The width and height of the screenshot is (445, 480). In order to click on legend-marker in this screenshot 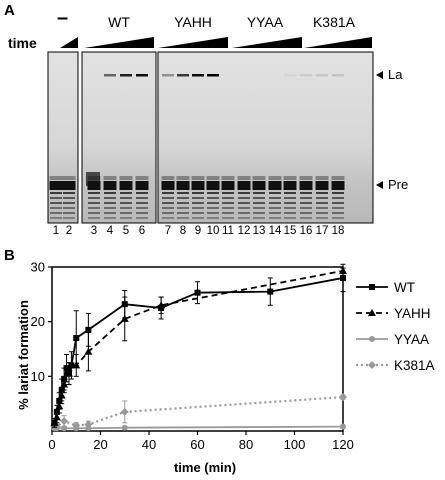, I will do `click(372, 287)`.